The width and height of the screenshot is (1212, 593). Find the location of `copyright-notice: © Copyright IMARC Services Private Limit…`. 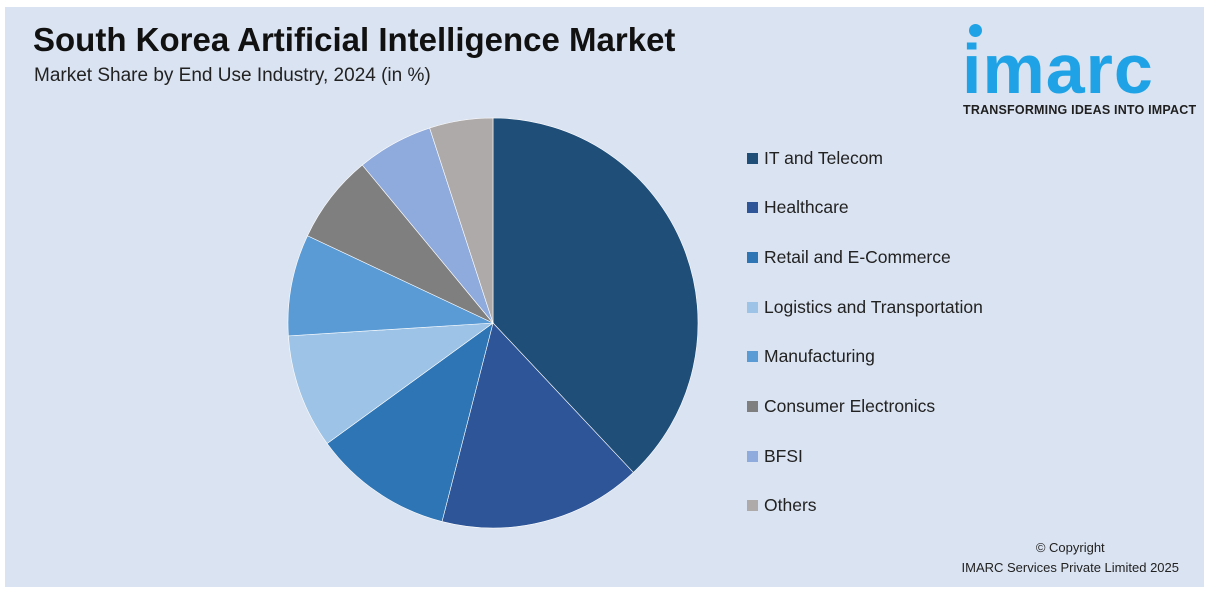

copyright-notice: © Copyright IMARC Services Private Limit… is located at coordinates (1070, 558).